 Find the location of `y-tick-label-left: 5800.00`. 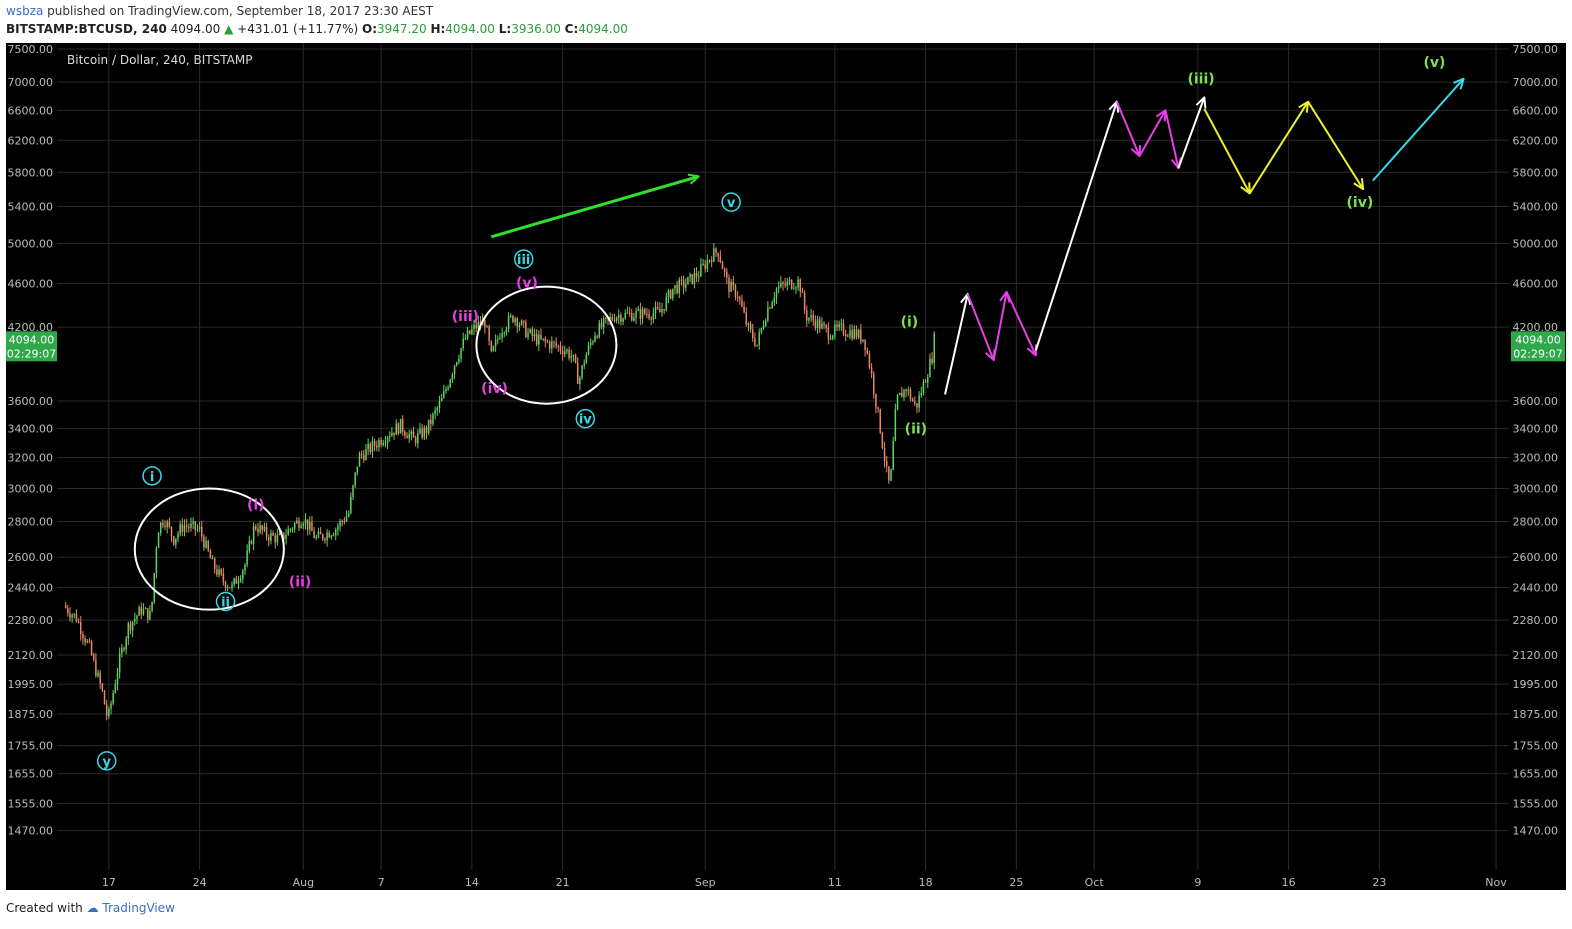

y-tick-label-left: 5800.00 is located at coordinates (31, 172).